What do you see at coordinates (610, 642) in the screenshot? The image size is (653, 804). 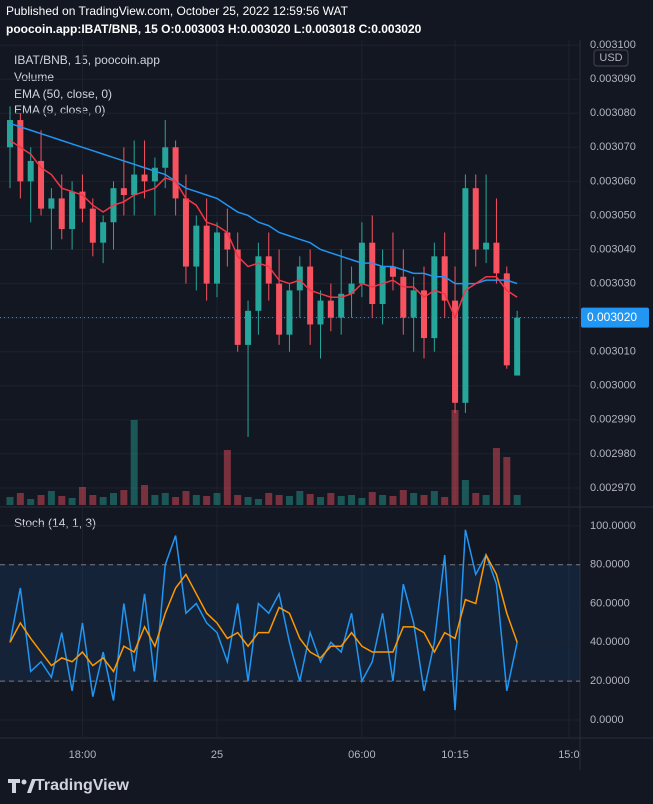 I see `y-tick-label: 40.0000` at bounding box center [610, 642].